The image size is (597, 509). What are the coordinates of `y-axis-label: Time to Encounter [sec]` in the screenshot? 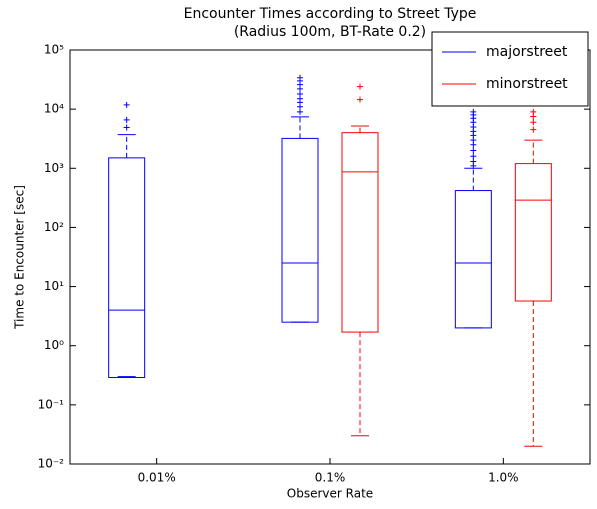 It's located at (20, 257).